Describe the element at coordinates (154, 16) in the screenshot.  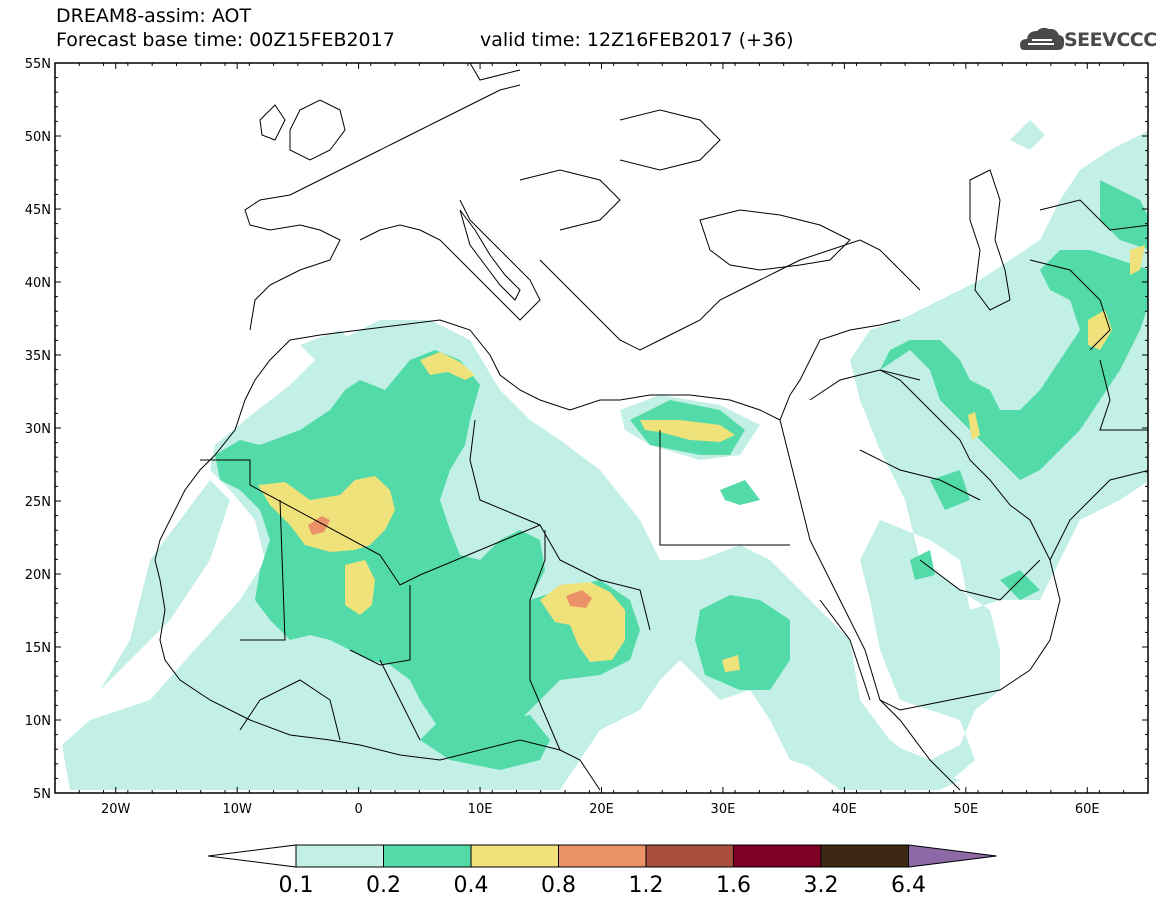
I see `map-title: DREAM8-assim: AOT` at that location.